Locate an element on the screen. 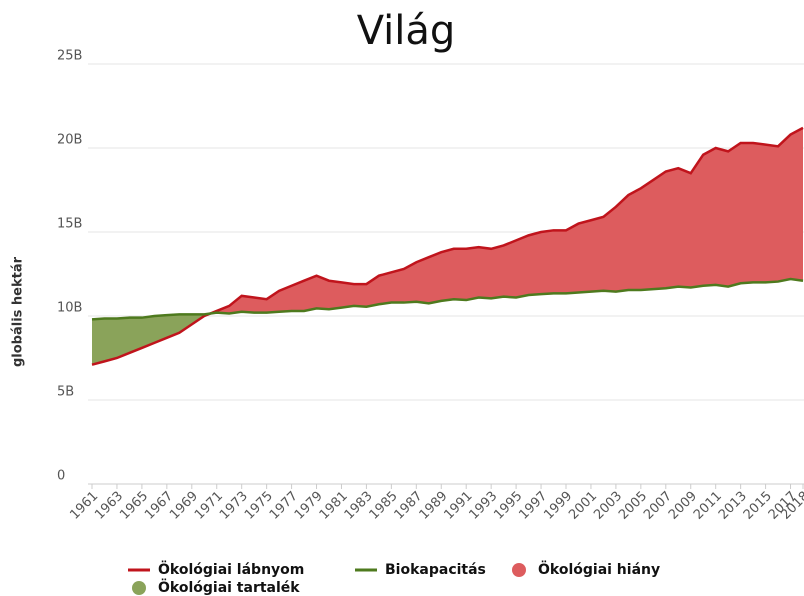  x-tick-label: 1977 is located at coordinates (284, 506).